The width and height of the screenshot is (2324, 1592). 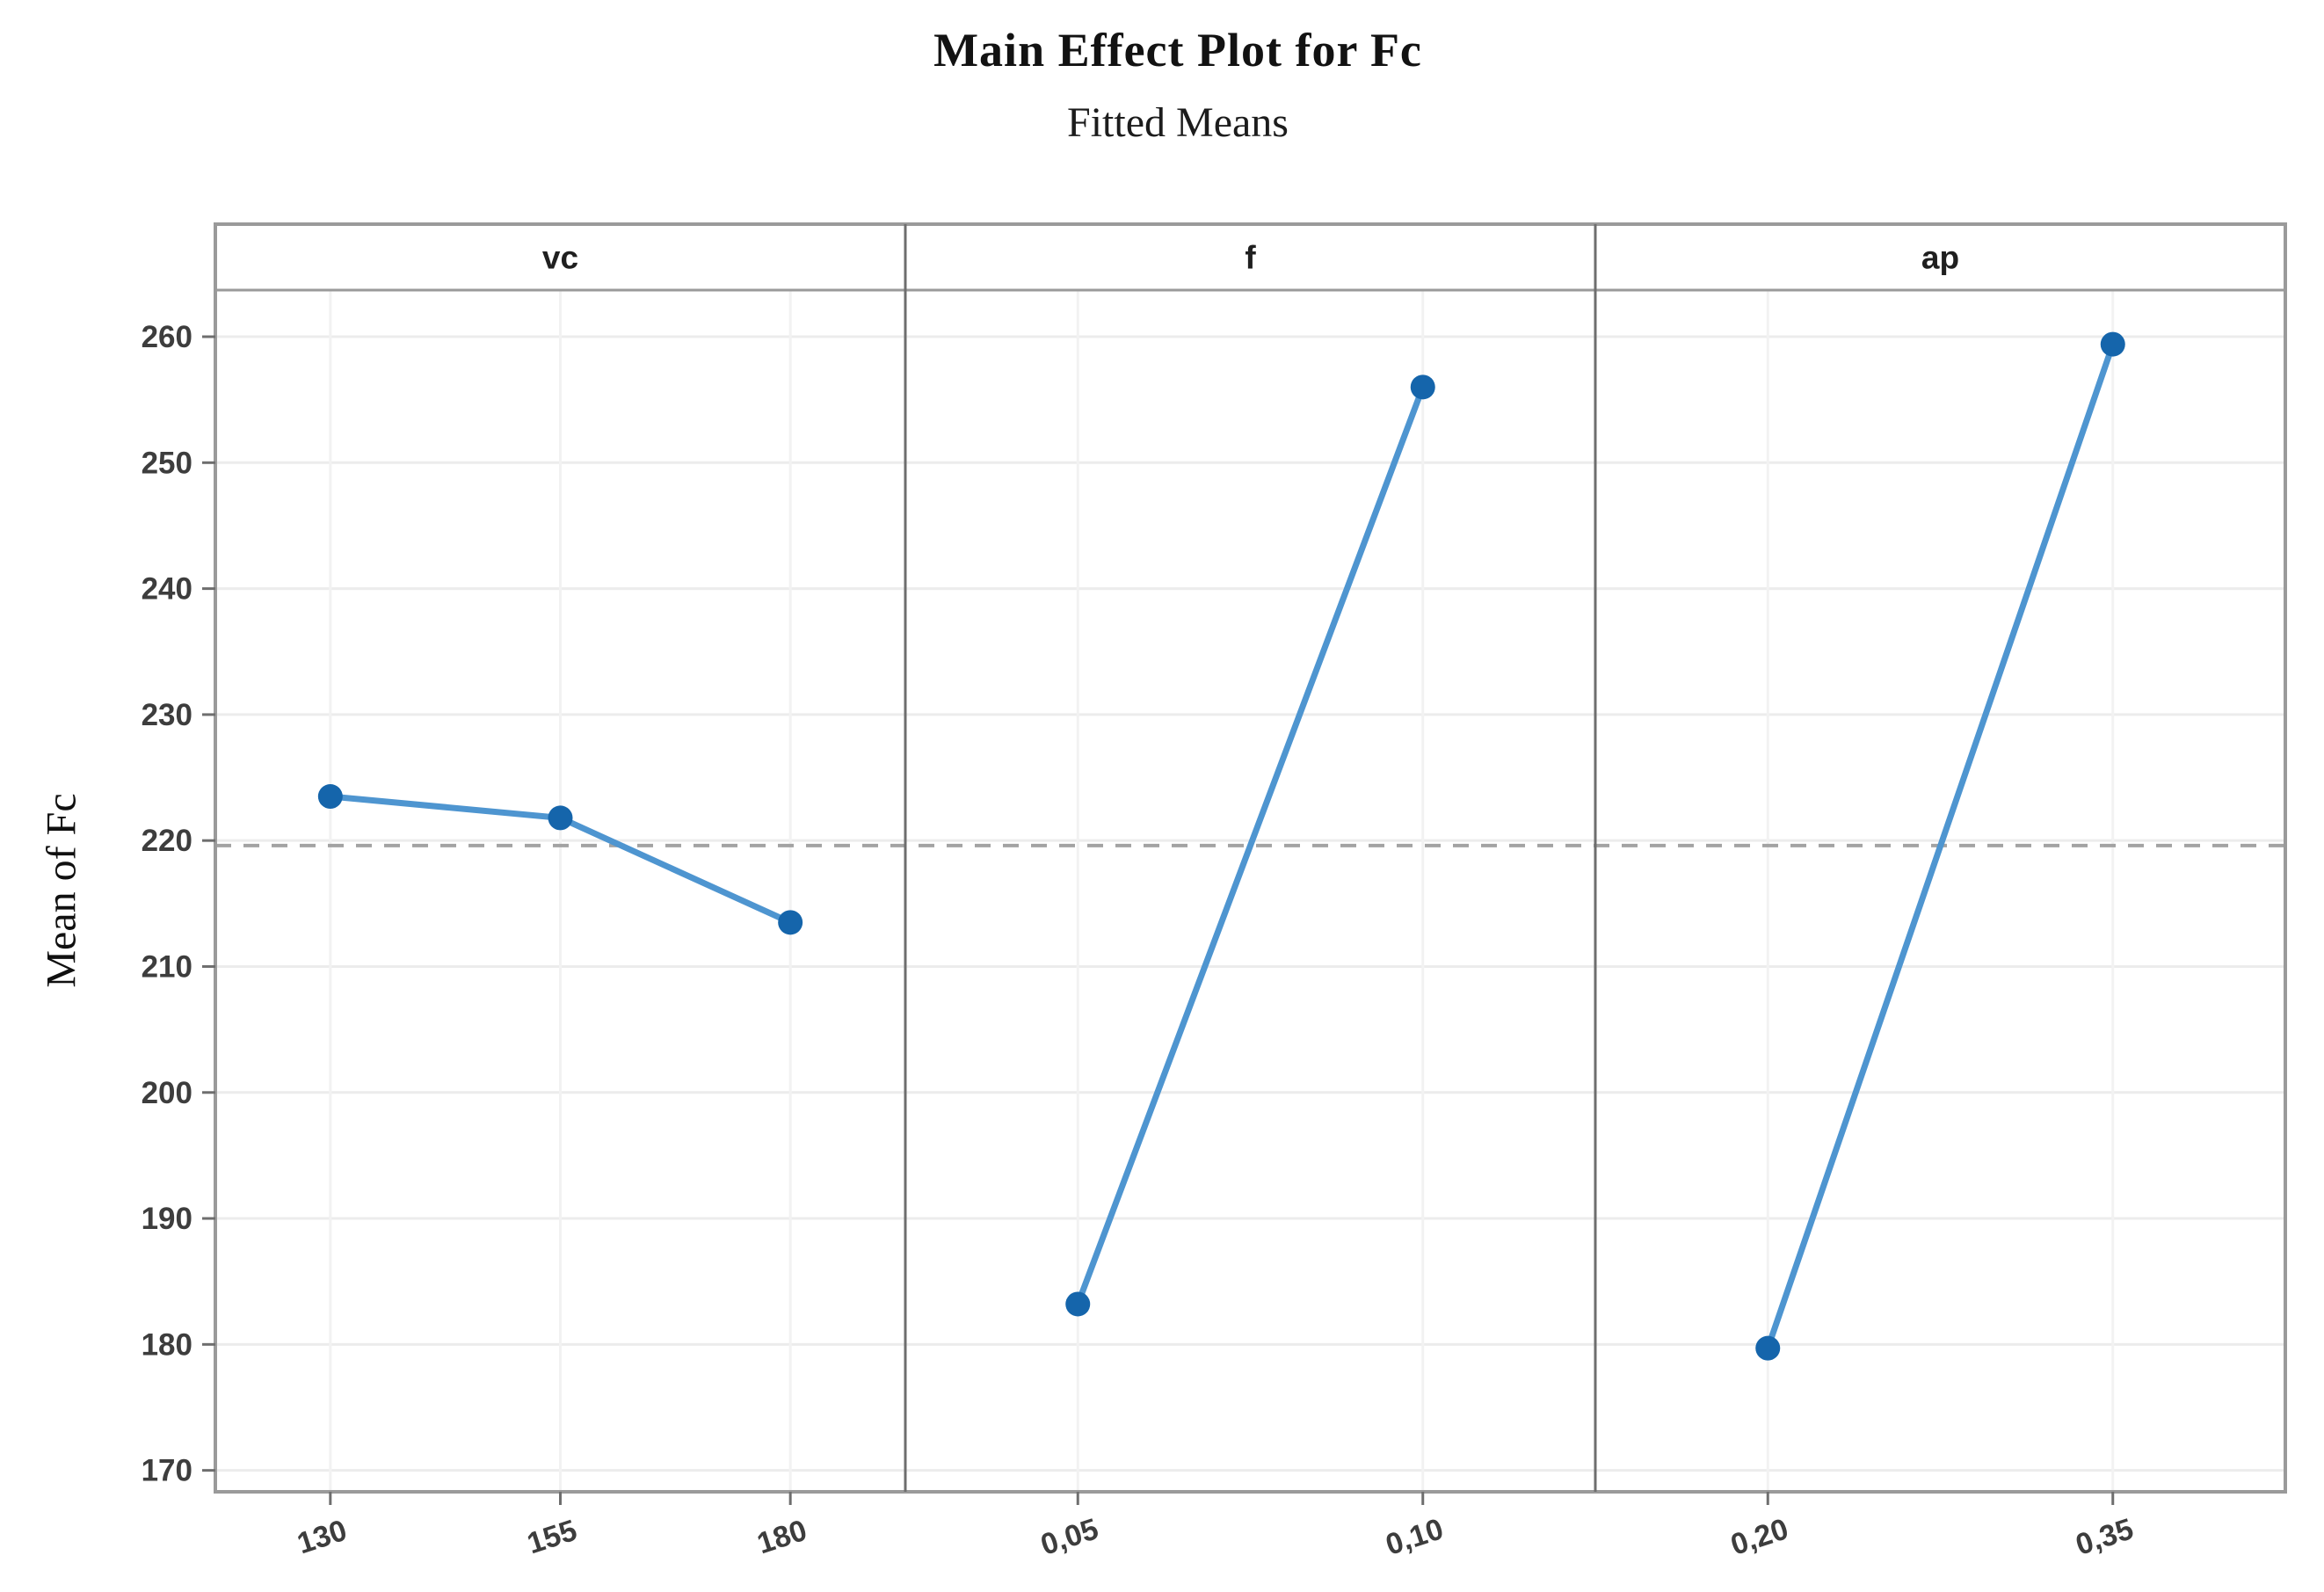 I want to click on y-tick-label: 180, so click(x=167, y=1345).